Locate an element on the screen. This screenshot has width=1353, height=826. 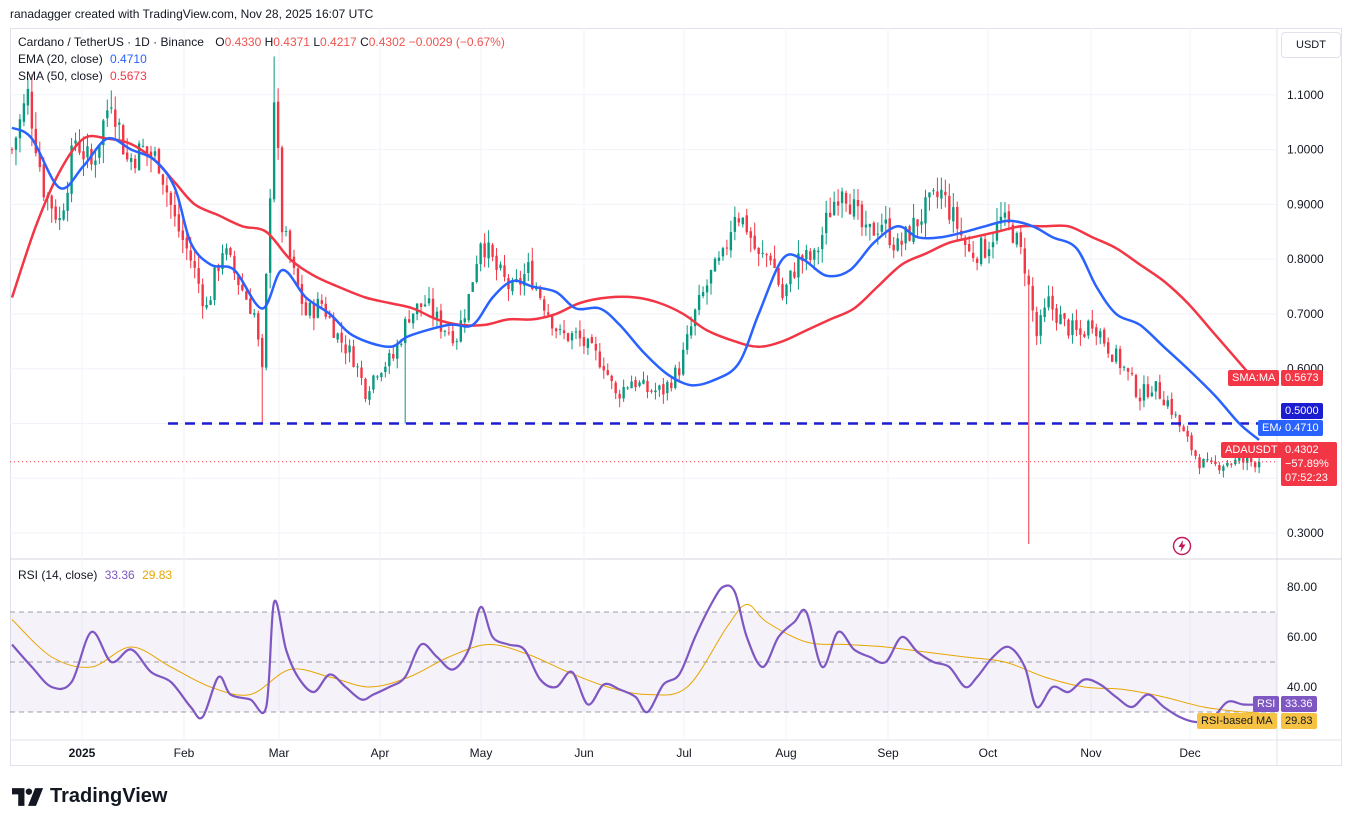
rsi-ma-price-tag: RSI-based MA is located at coordinates (1237, 721).